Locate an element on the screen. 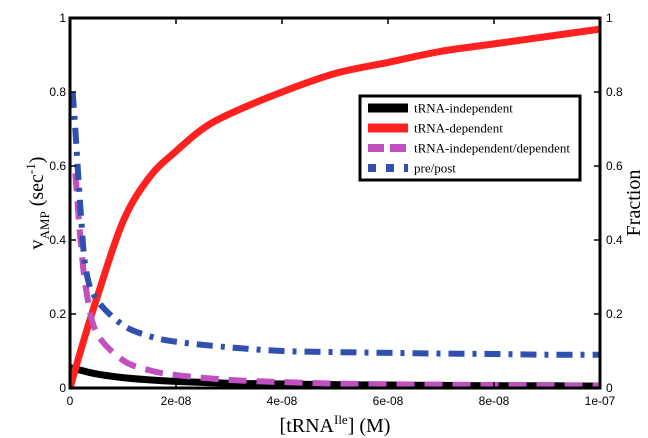 Image resolution: width=648 pixels, height=438 pixels. y-right-tick-label: 1 is located at coordinates (609, 18).